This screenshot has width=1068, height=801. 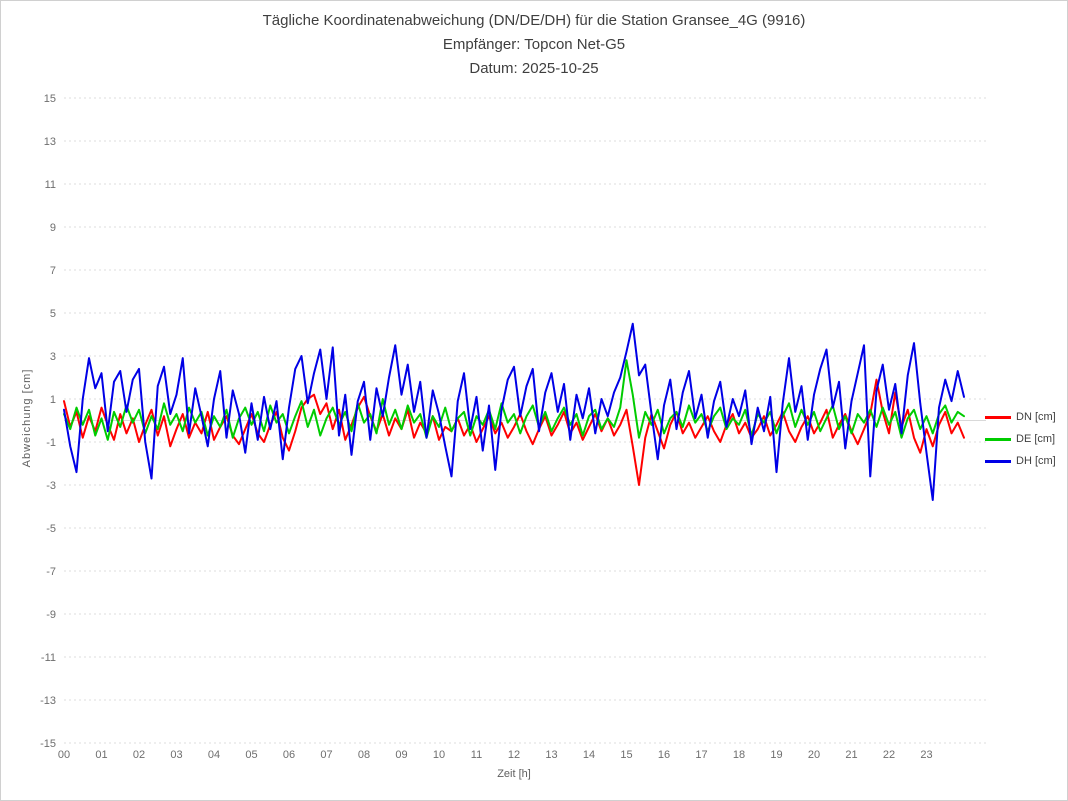 I want to click on dh-line-swatch, so click(x=998, y=461).